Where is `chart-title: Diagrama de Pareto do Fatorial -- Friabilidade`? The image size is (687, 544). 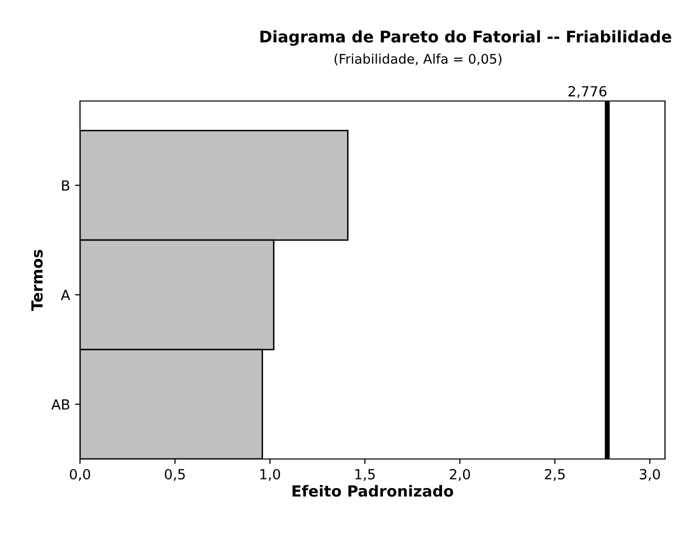
chart-title: Diagrama de Pareto do Fatorial -- Friabilidade is located at coordinates (466, 38).